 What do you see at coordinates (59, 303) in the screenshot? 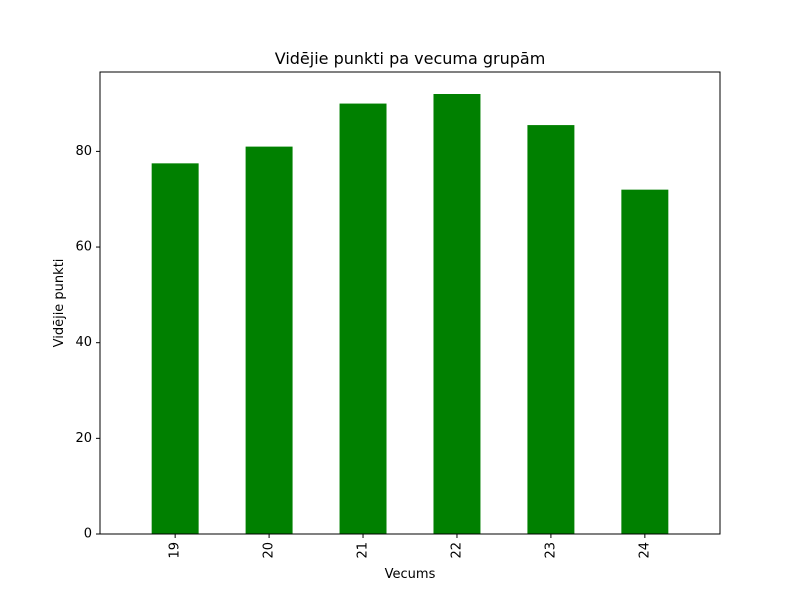
I see `y-axis-label: Vidējie punkti` at bounding box center [59, 303].